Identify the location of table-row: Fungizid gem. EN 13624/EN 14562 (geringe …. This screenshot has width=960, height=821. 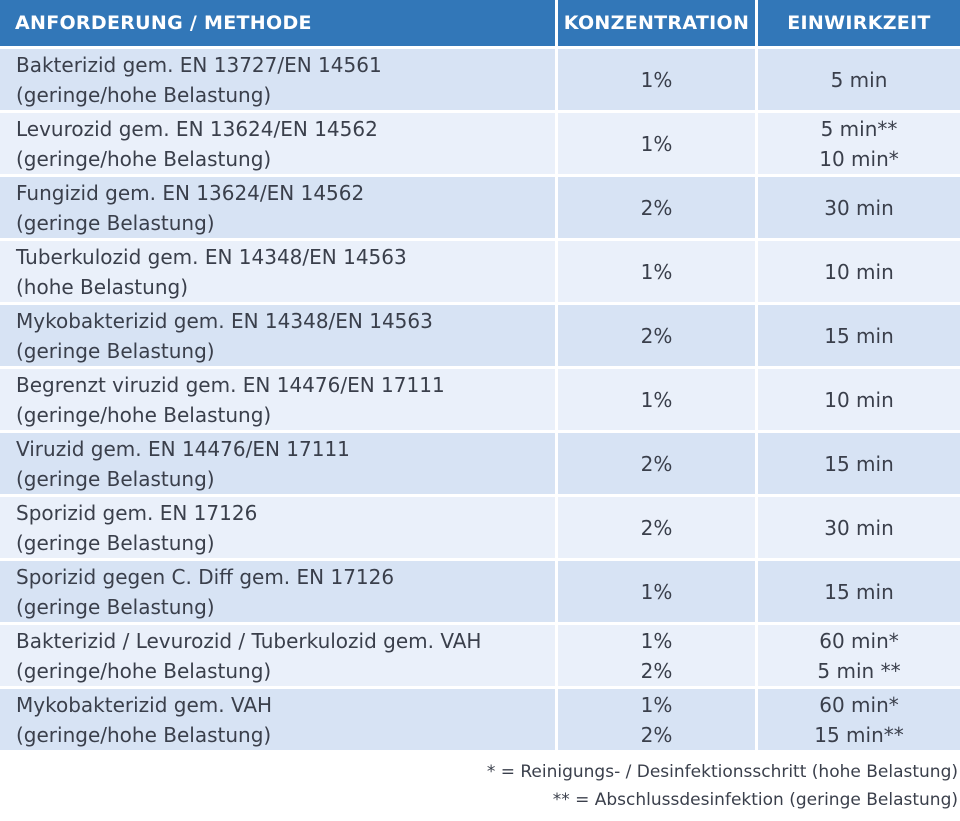
(480, 206).